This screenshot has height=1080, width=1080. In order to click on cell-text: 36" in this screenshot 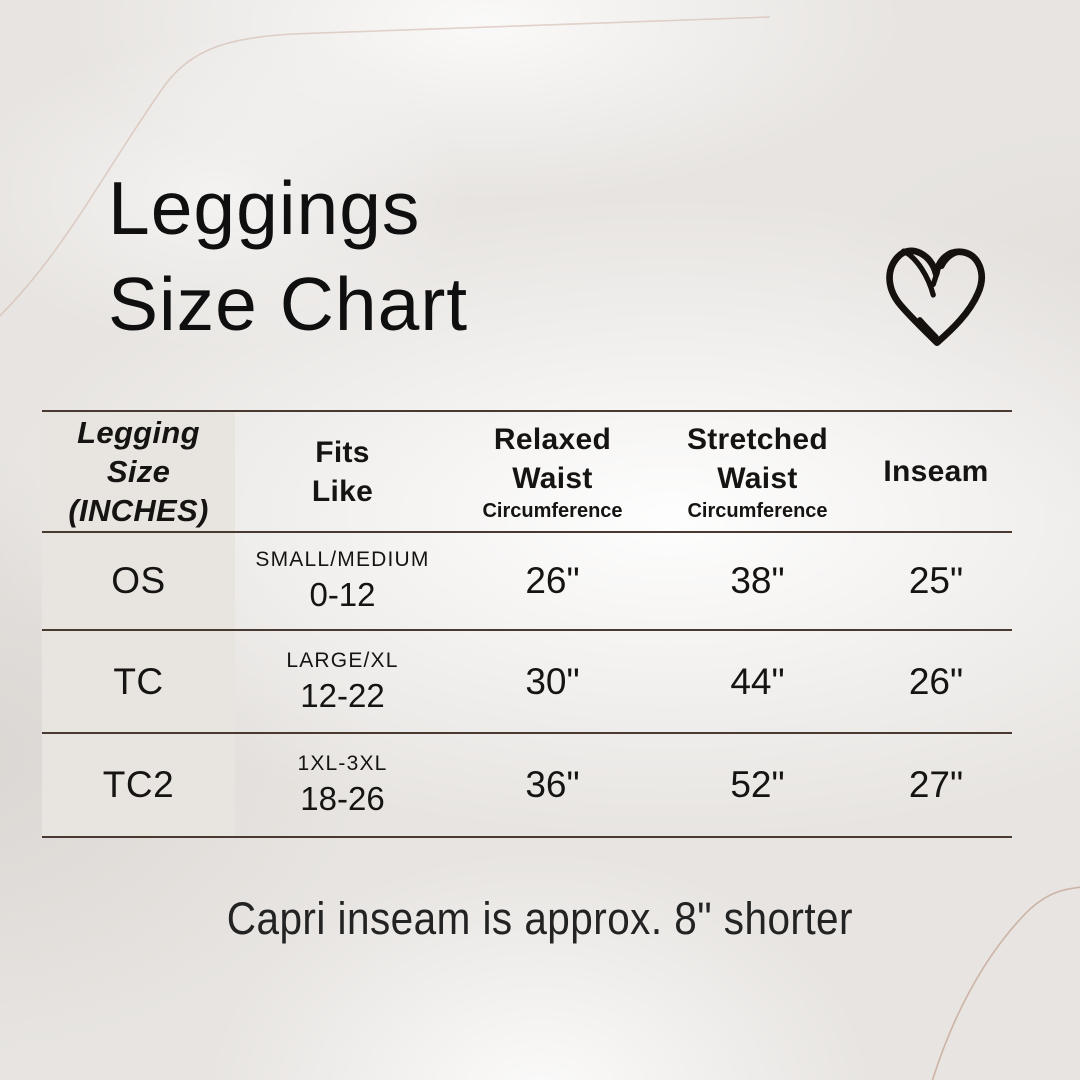, I will do `click(552, 784)`.